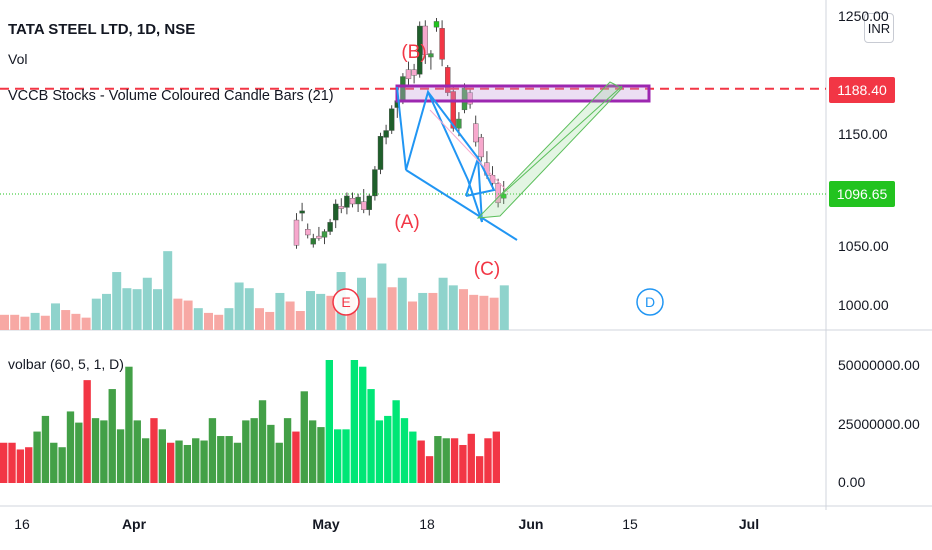  I want to click on x-tick-label: May, so click(326, 524).